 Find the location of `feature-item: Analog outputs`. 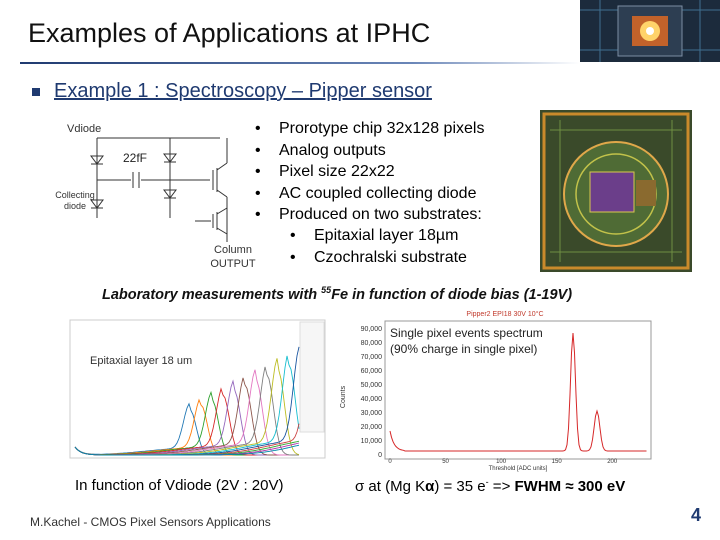

feature-item: Analog outputs is located at coordinates (369, 151).